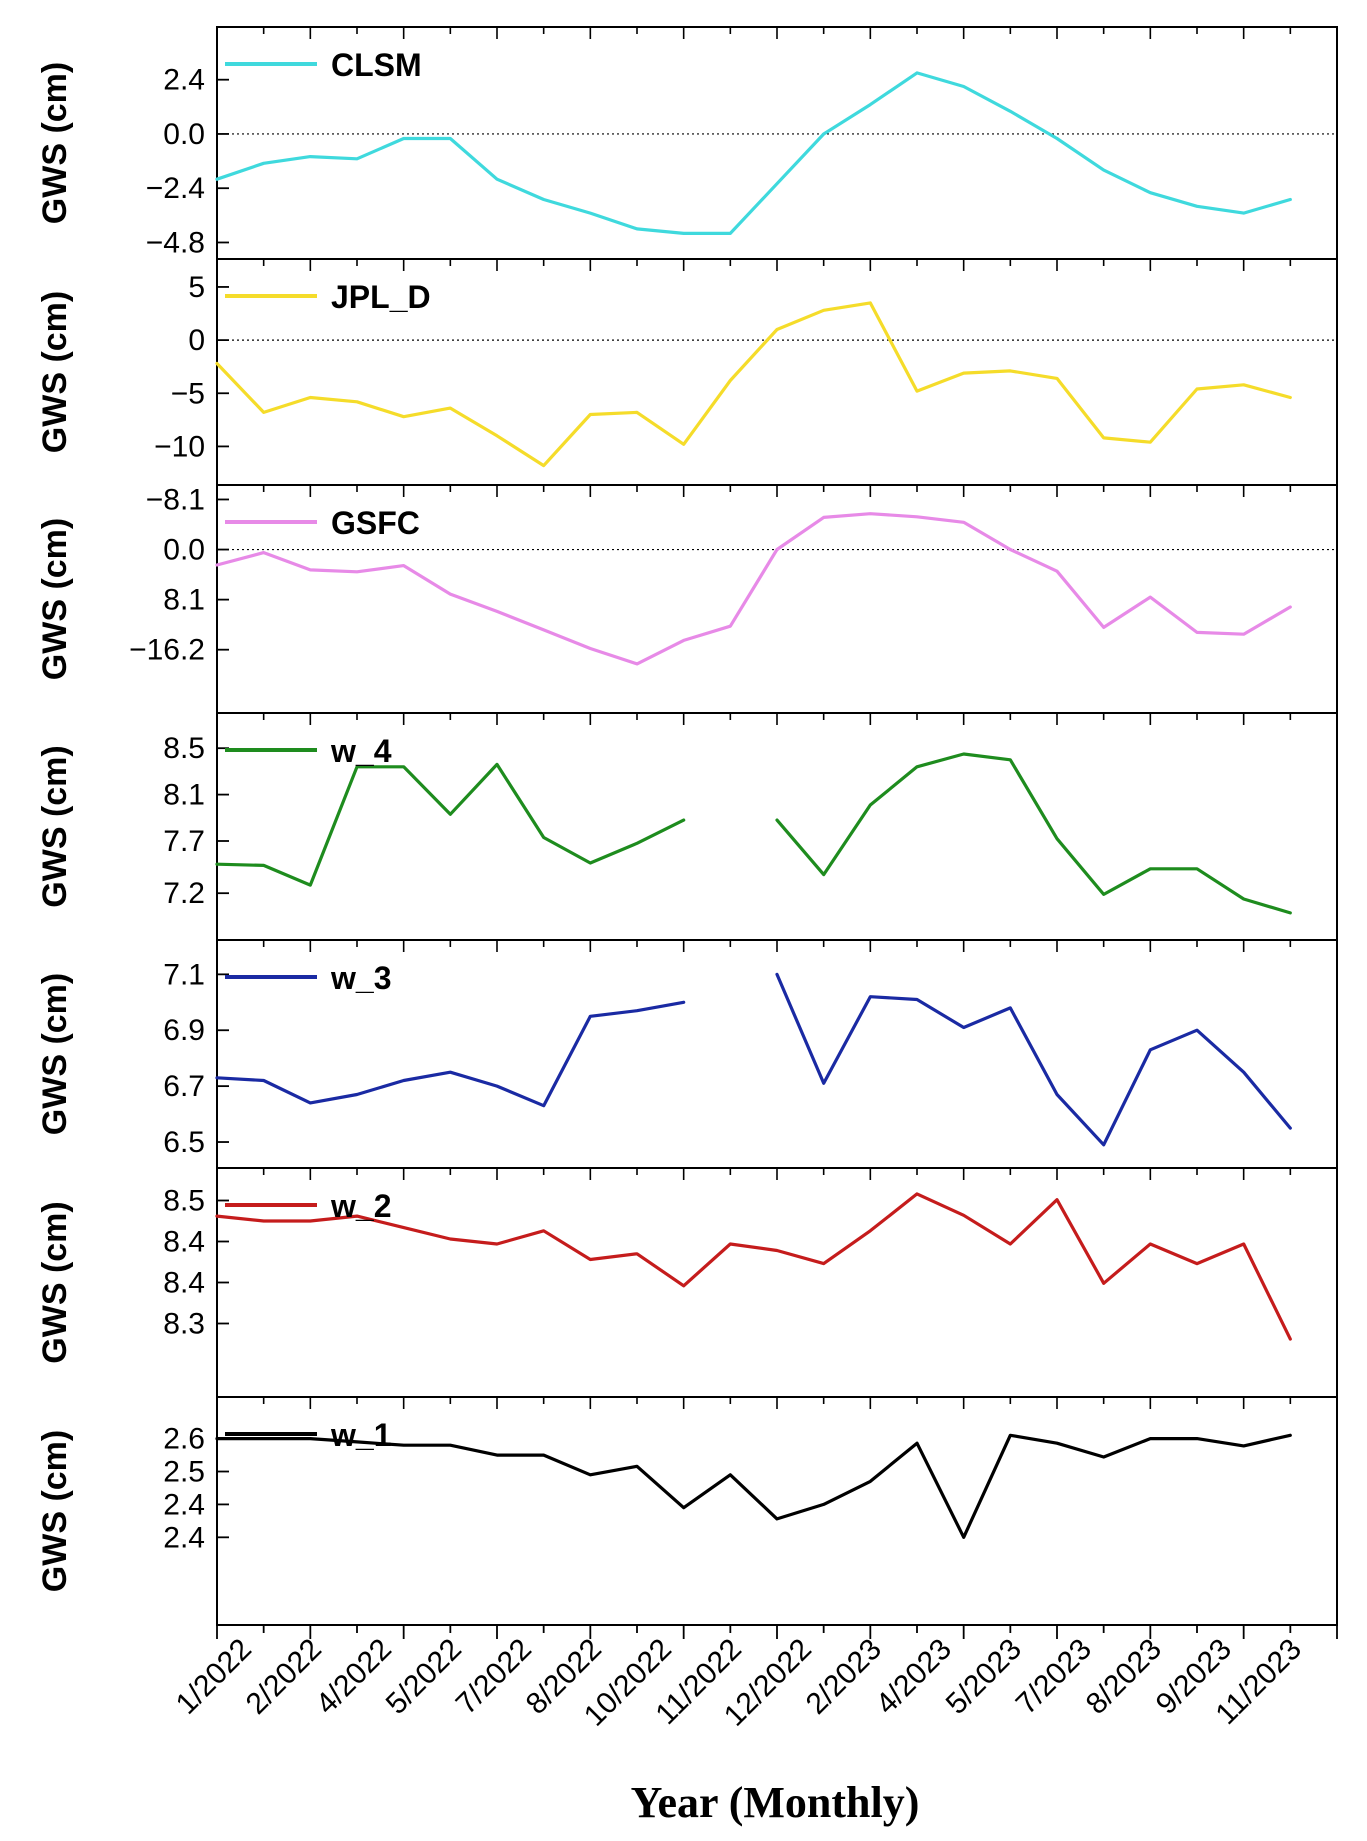 Image resolution: width=1367 pixels, height=1841 pixels. Describe the element at coordinates (184, 795) in the screenshot. I see `y-tick-label: 8.1` at that location.